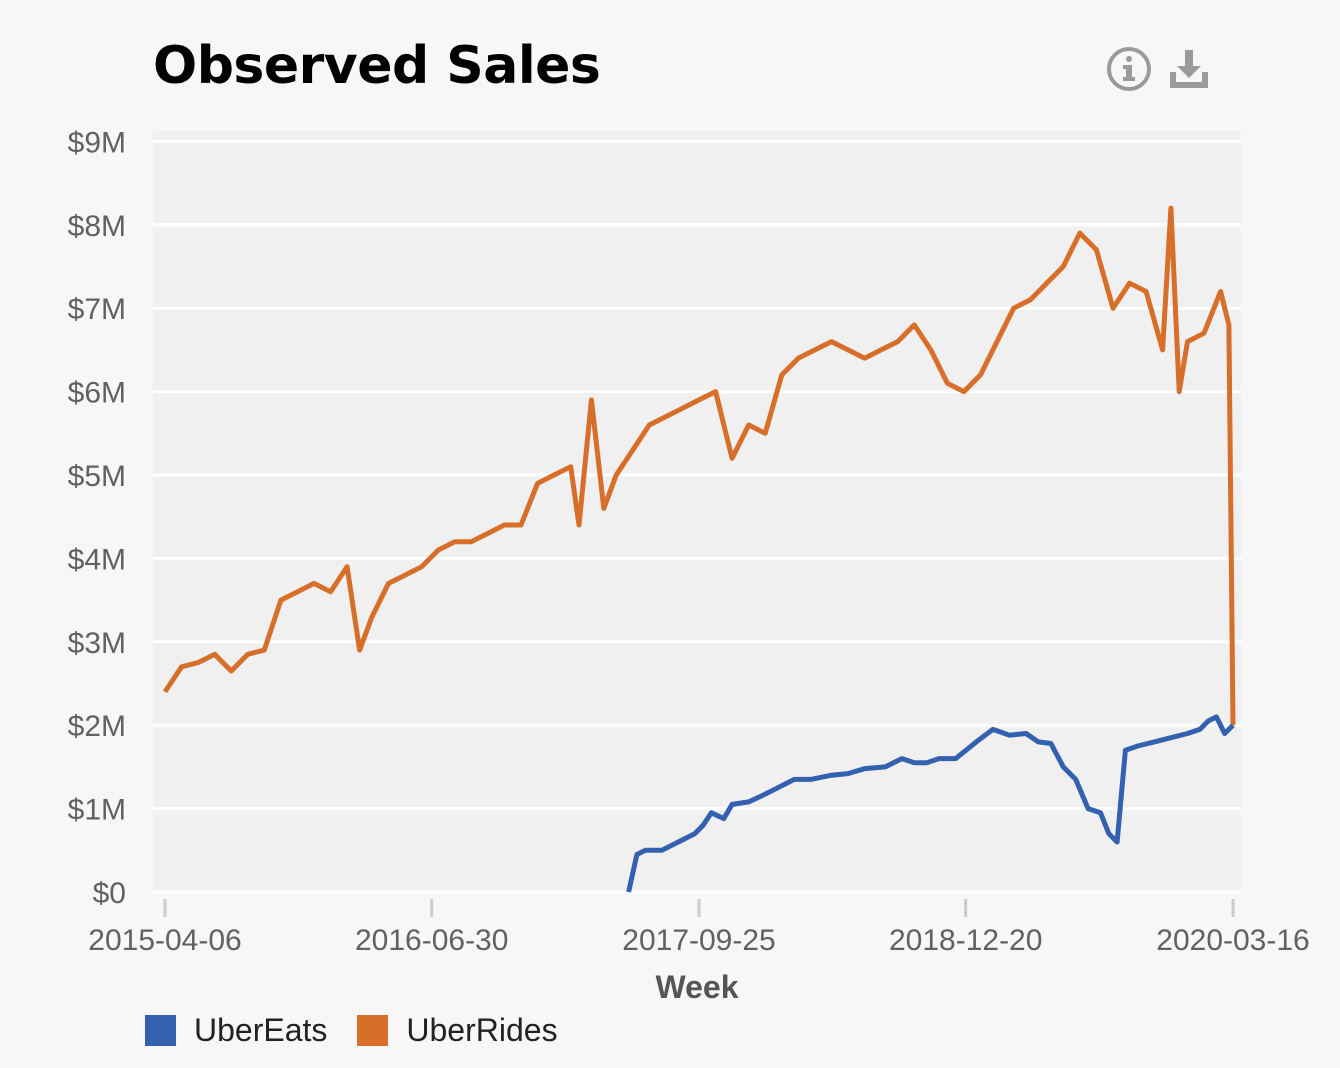 This screenshot has width=1340, height=1068. What do you see at coordinates (1129, 69) in the screenshot?
I see `info-circle-icon` at bounding box center [1129, 69].